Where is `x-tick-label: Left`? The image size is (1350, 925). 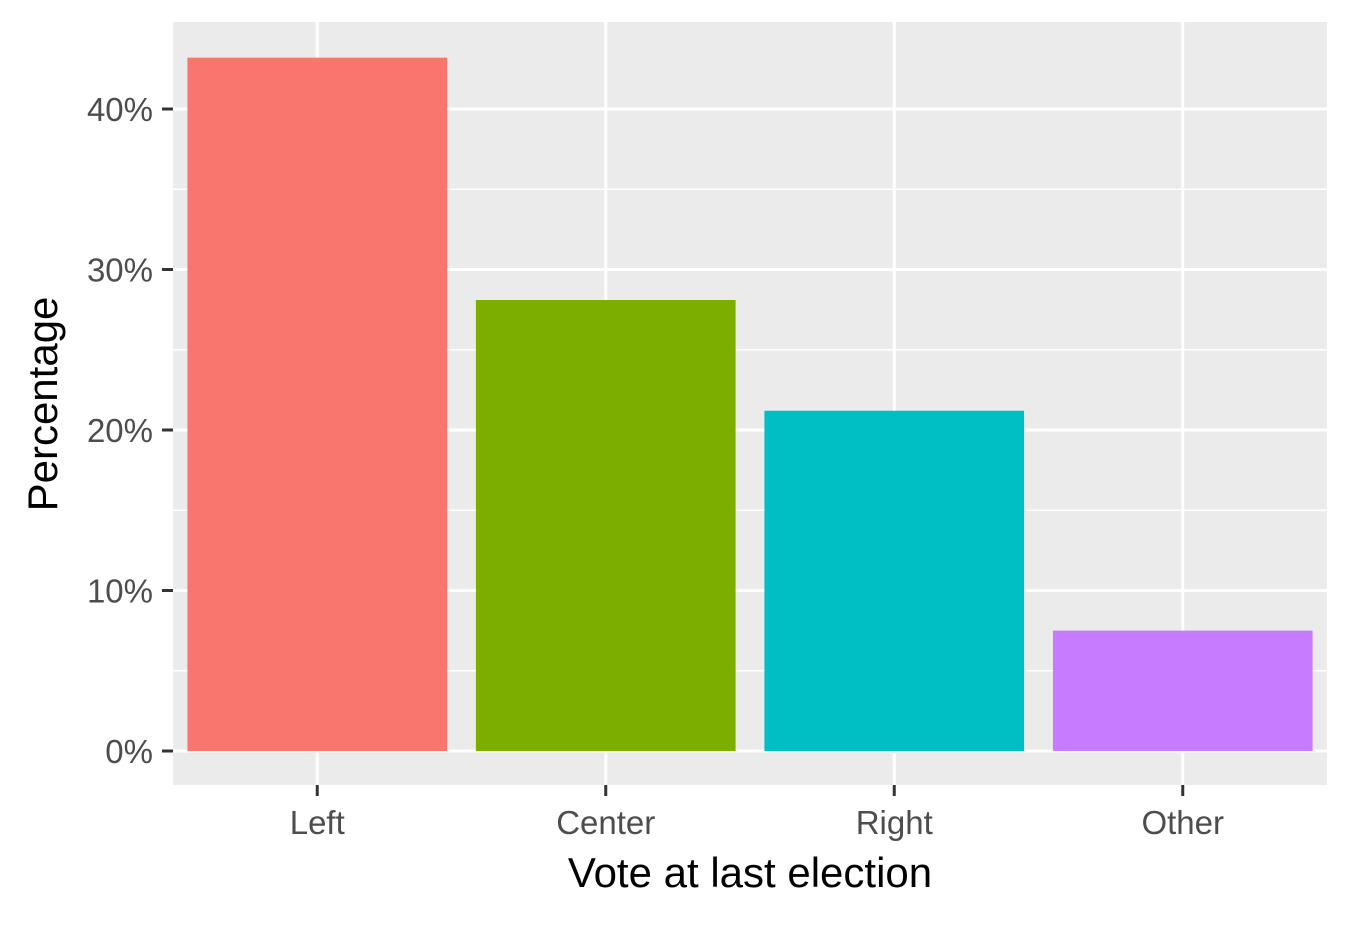
x-tick-label: Left is located at coordinates (317, 822).